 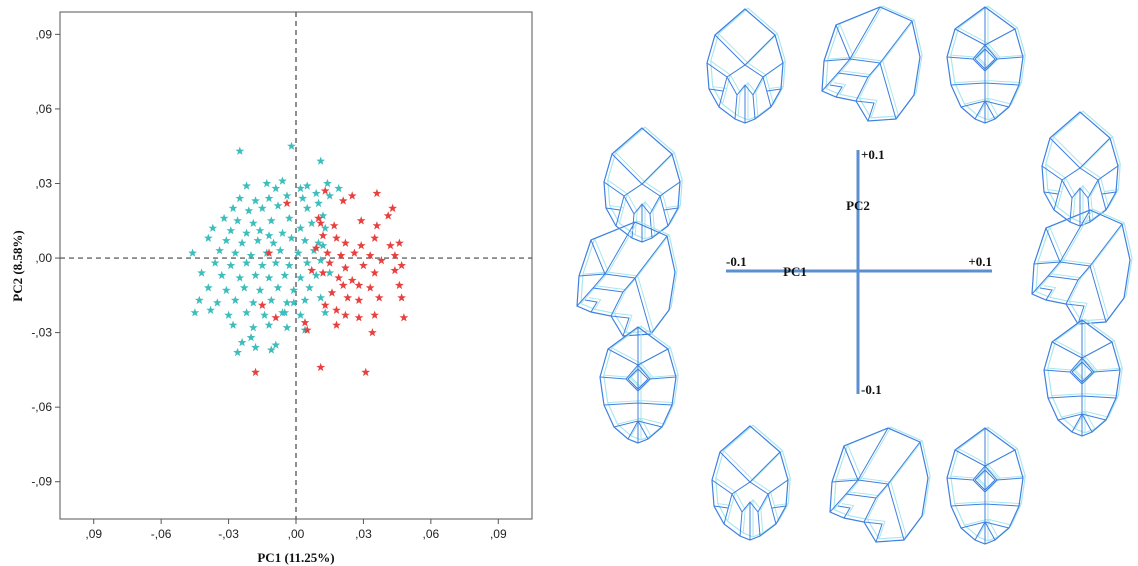 I want to click on y-tick-label: ,09, so click(x=43, y=34).